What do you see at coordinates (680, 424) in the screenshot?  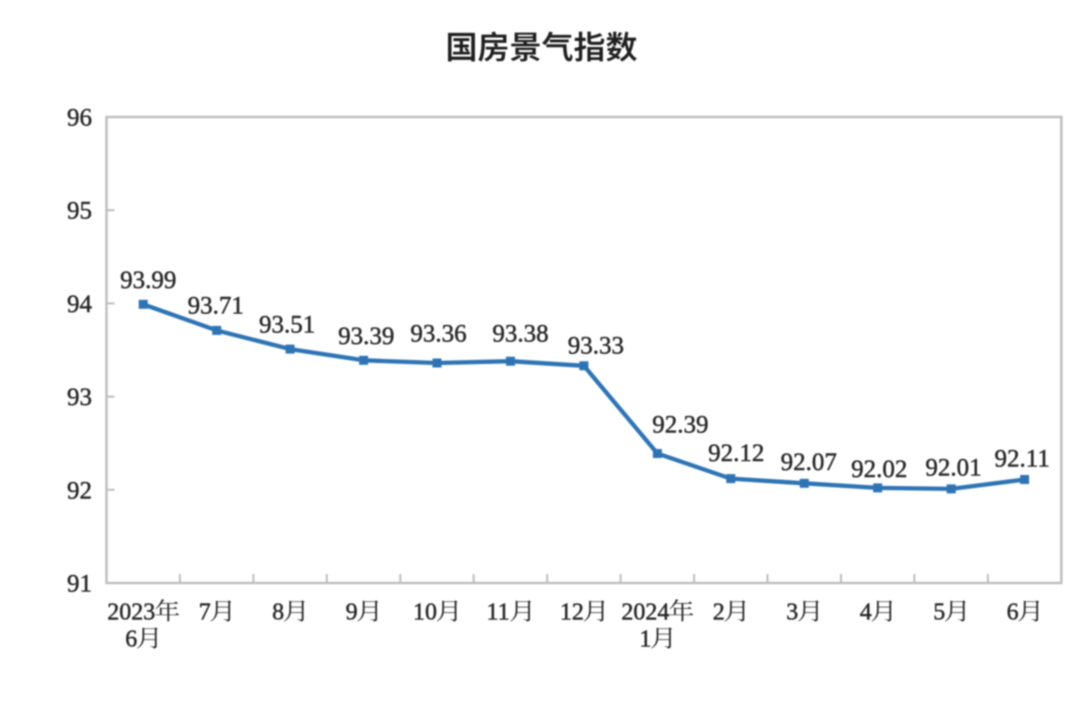 I see `svg-text: 92.39` at bounding box center [680, 424].